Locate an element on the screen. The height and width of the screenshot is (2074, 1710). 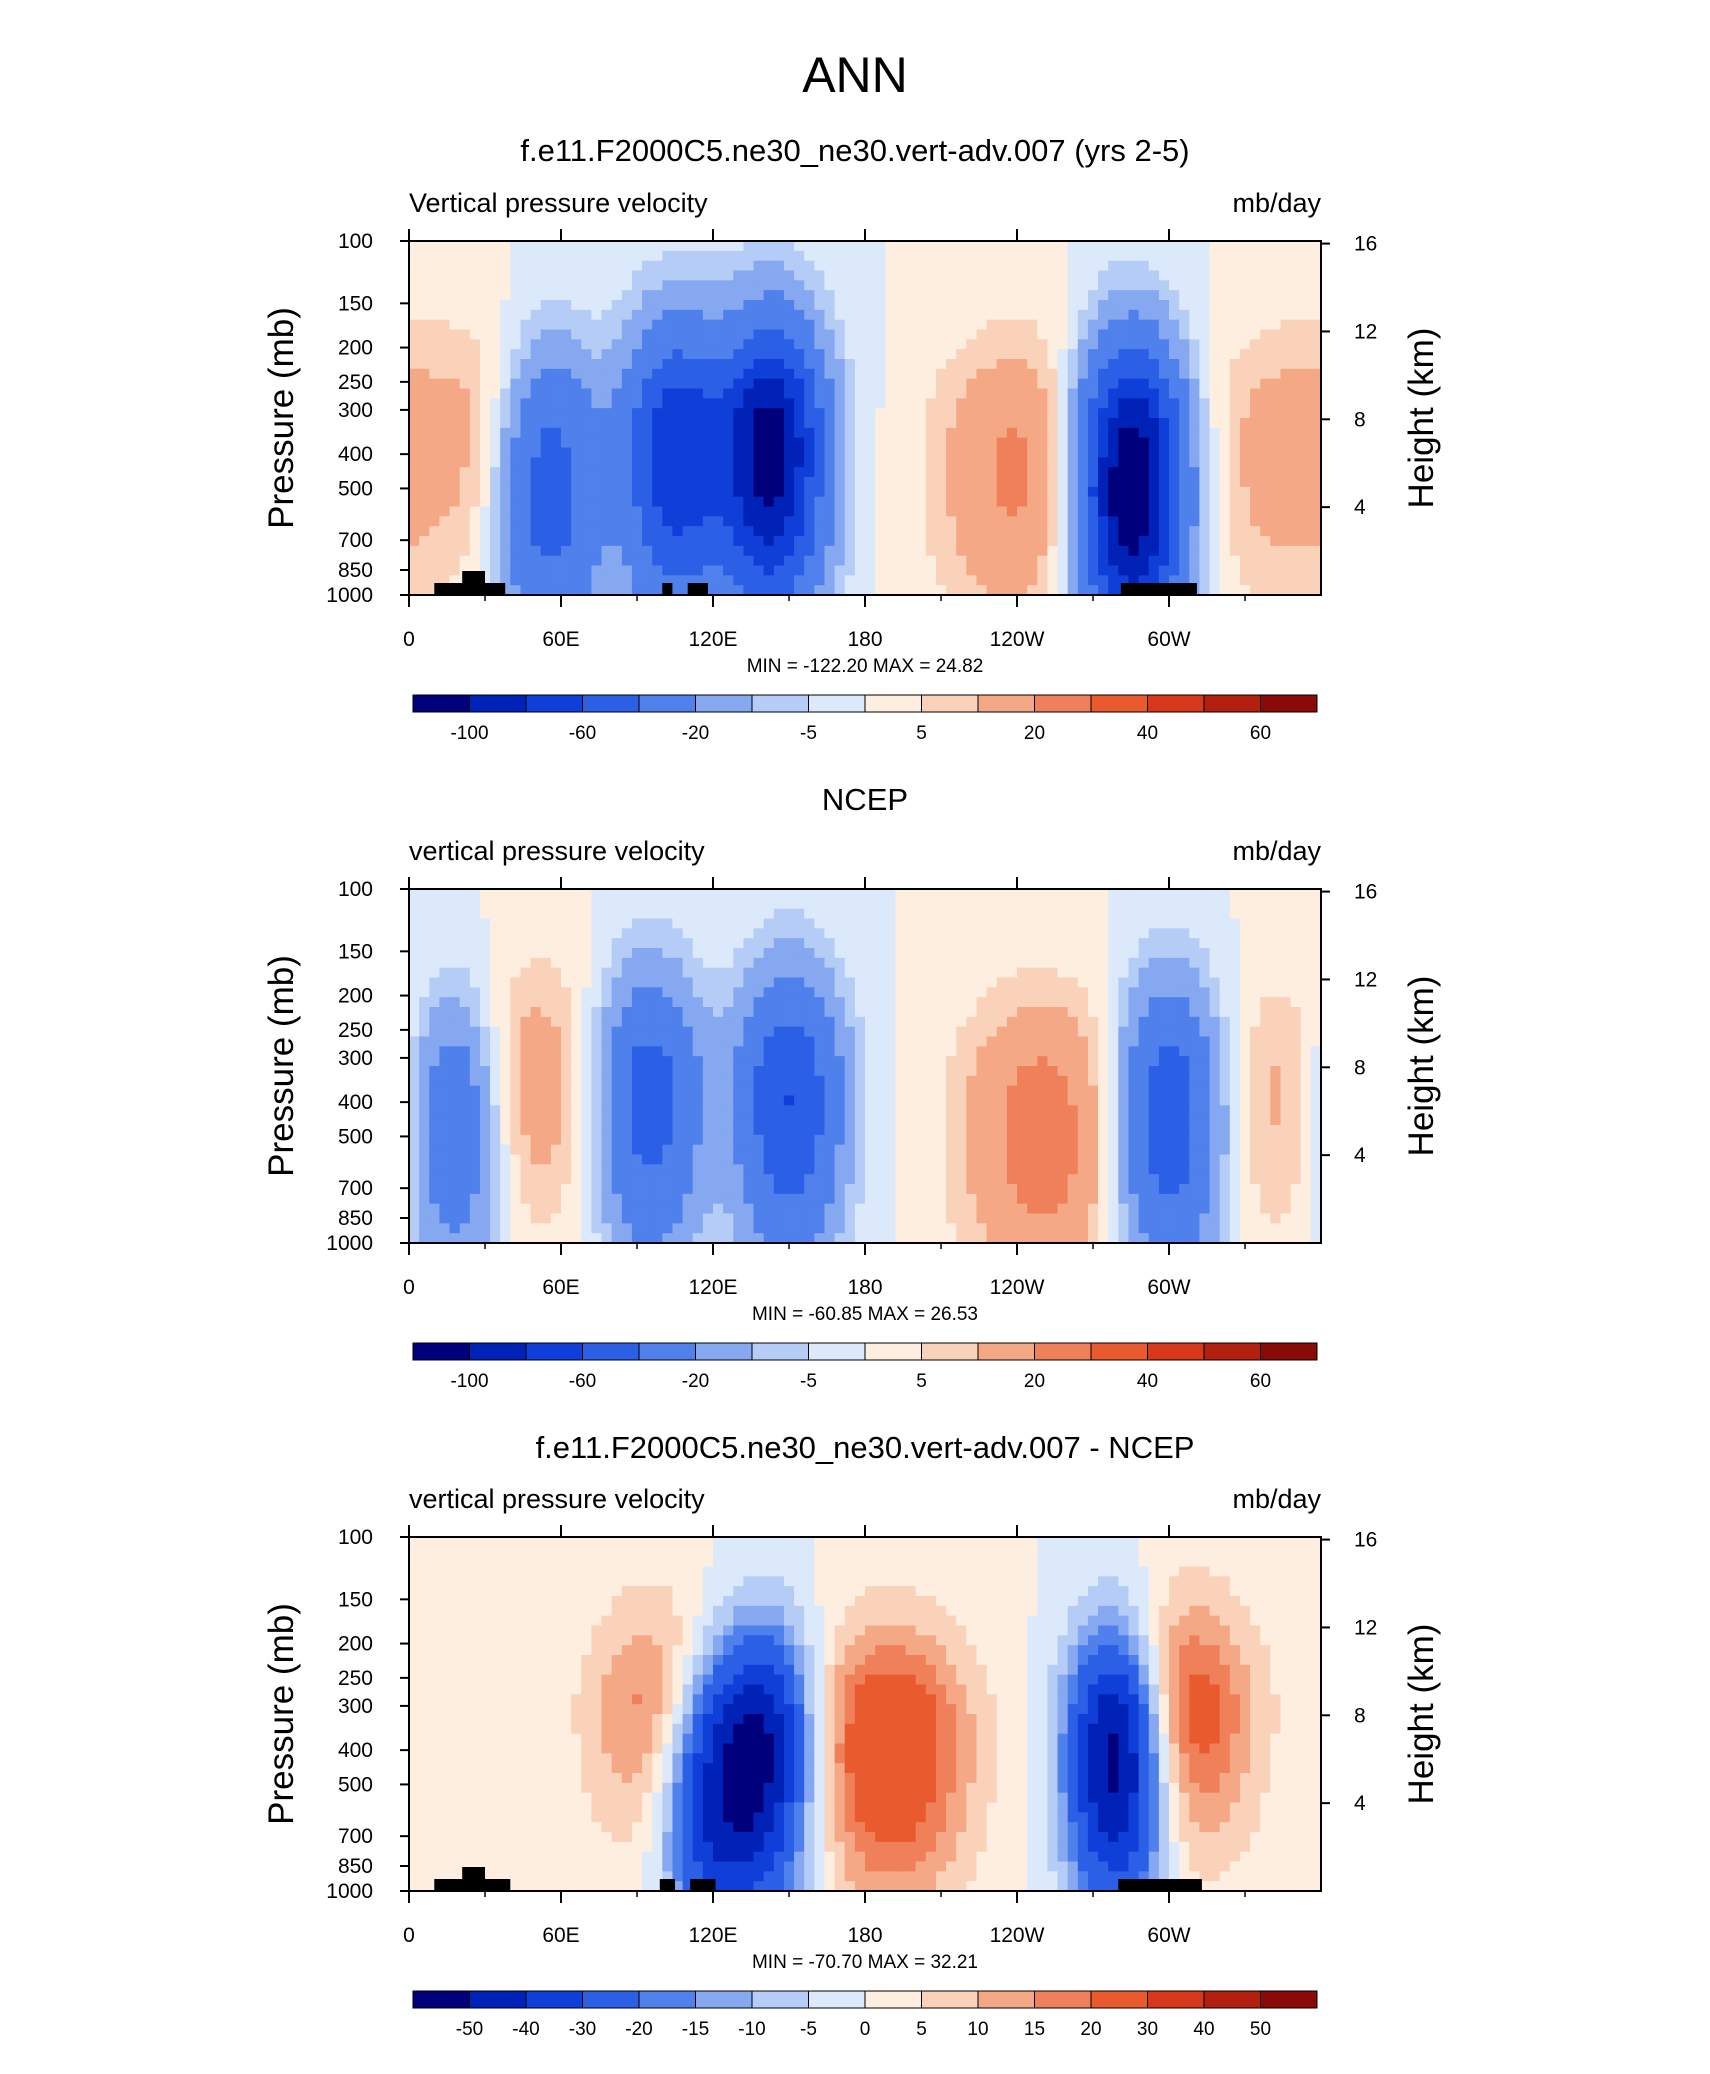
x-tick-label: 0 is located at coordinates (409, 639).